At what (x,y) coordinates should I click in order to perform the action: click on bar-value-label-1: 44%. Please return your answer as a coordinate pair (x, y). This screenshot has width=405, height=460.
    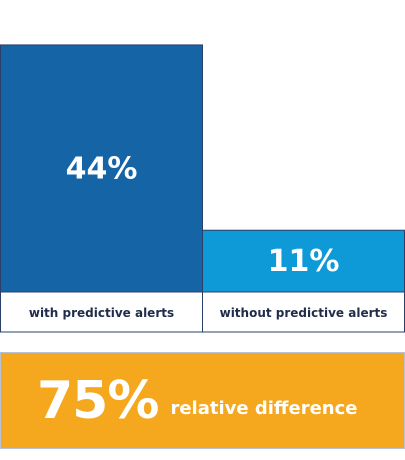
    Looking at the image, I should click on (102, 168).